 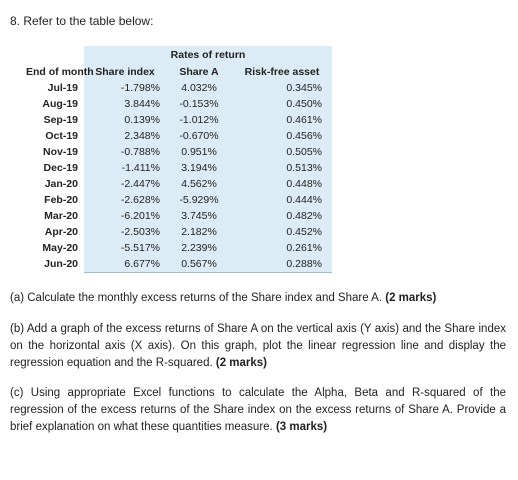 I want to click on risk-free-cell: 0.288%, so click(x=282, y=264).